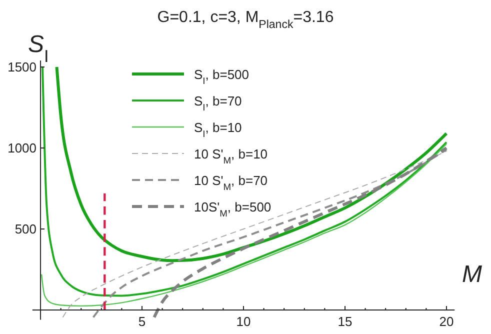 The width and height of the screenshot is (491, 334). Describe the element at coordinates (142, 321) in the screenshot. I see `x-tick-label: 5` at that location.